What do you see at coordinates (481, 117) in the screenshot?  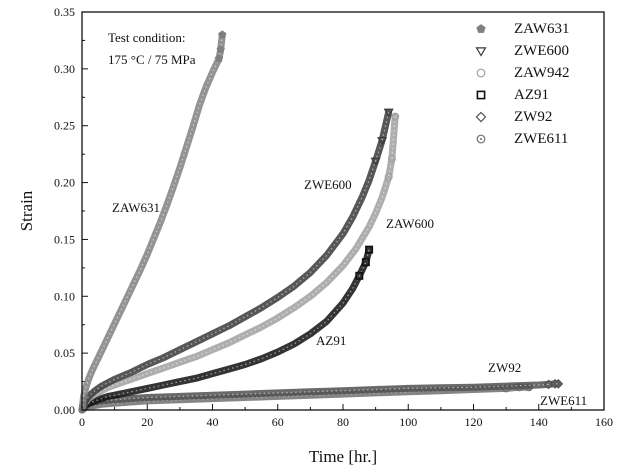 I see `legend-marker-zw92` at bounding box center [481, 117].